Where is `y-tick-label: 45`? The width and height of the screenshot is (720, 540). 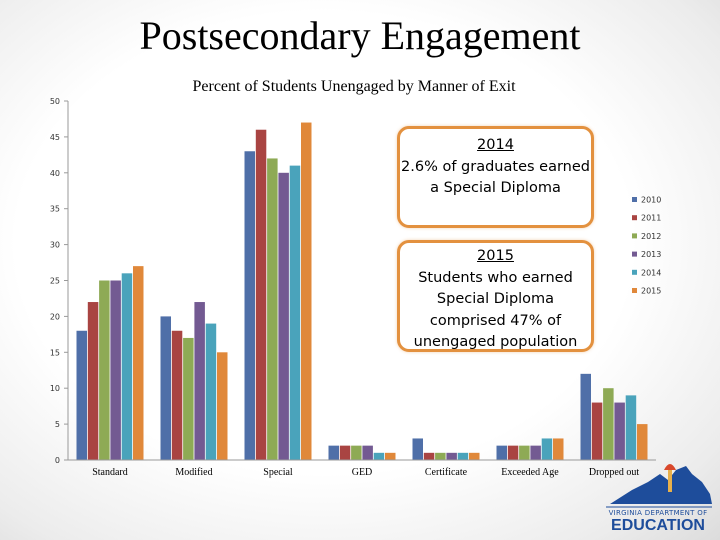 y-tick-label: 45 is located at coordinates (55, 137).